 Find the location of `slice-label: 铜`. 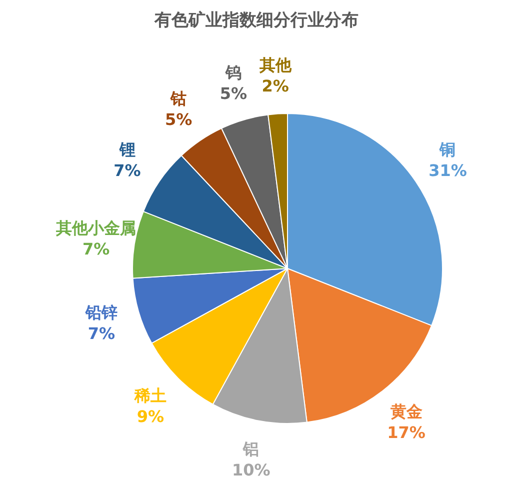

slice-label: 铜 is located at coordinates (447, 150).